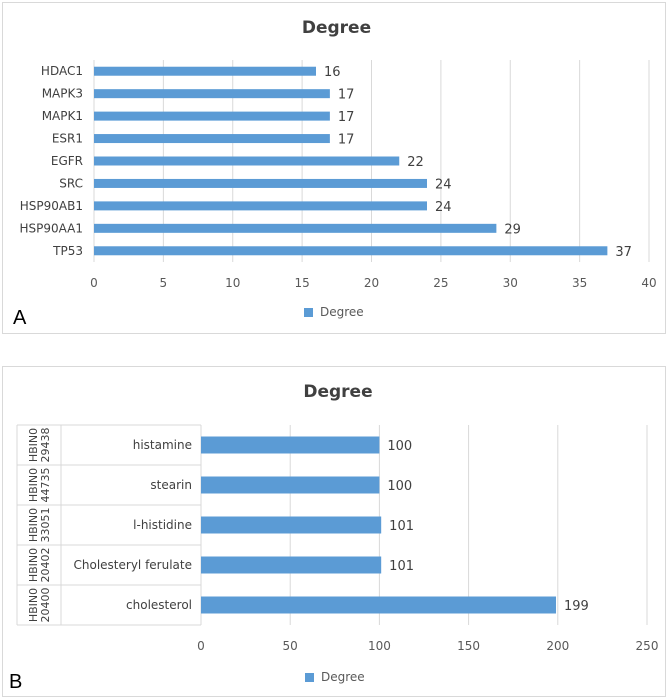 The height and width of the screenshot is (700, 669). Describe the element at coordinates (67, 251) in the screenshot. I see `category-label: TP53` at that location.